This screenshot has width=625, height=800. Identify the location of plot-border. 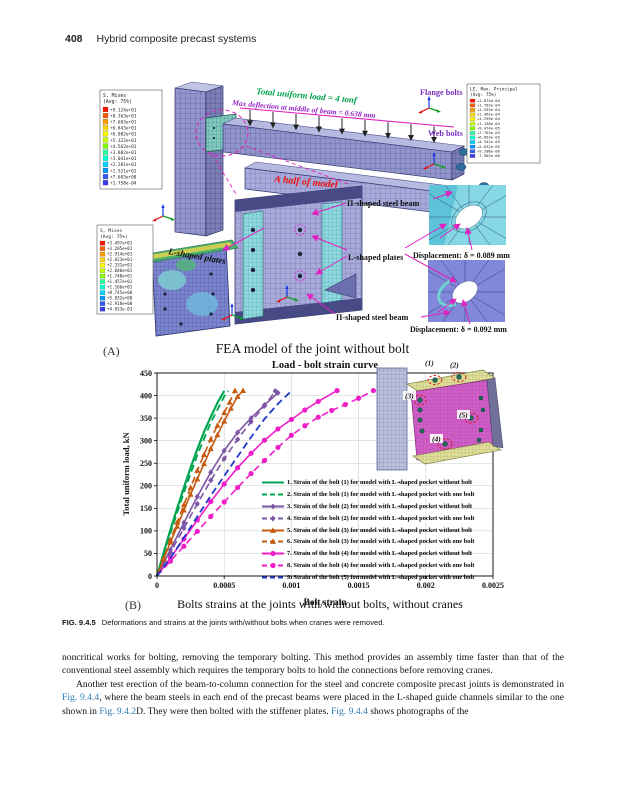
(325, 474).